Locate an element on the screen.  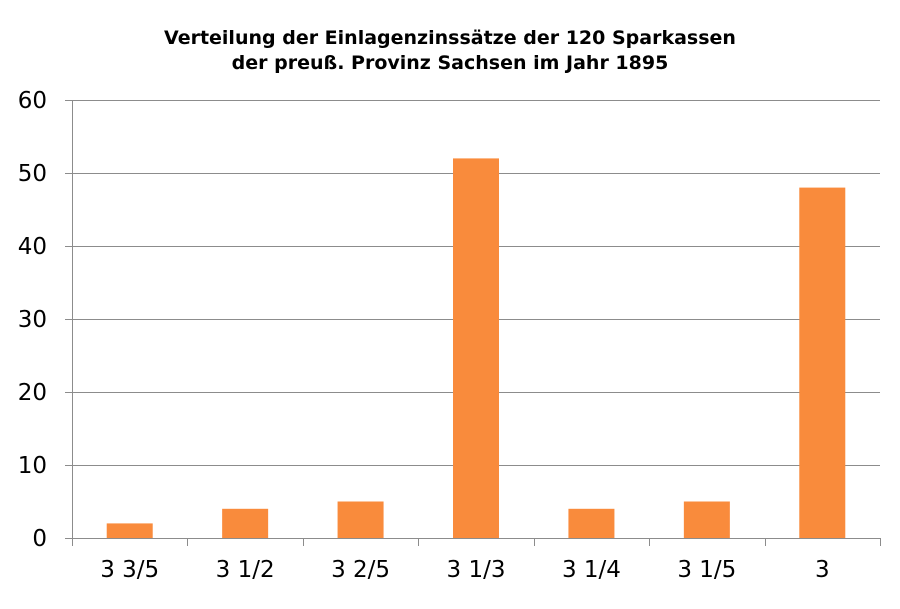
y-tick-label: 10 is located at coordinates (32, 466).